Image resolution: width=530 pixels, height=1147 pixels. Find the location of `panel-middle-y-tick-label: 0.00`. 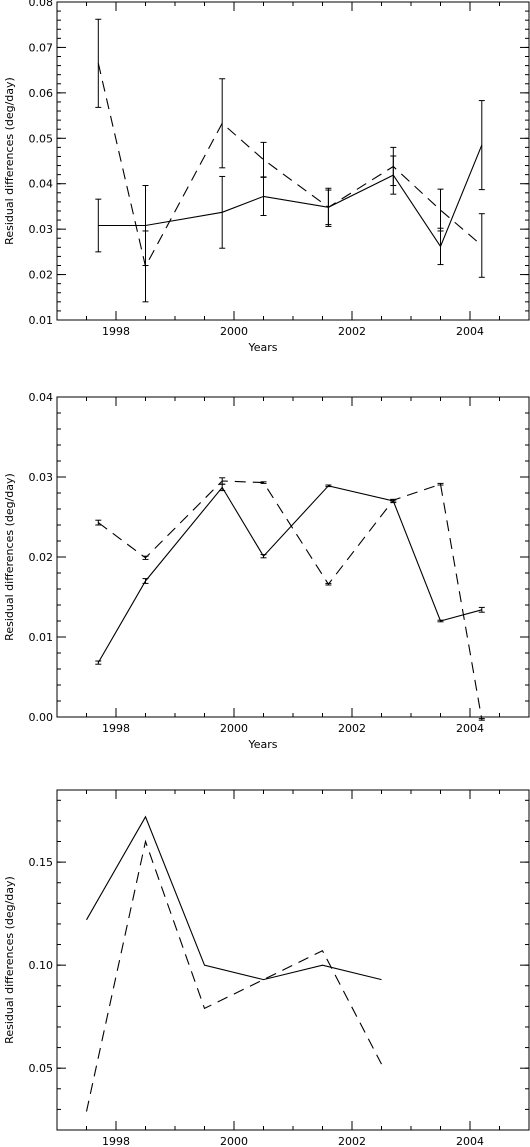

panel-middle-y-tick-label: 0.00 is located at coordinates (41, 717).